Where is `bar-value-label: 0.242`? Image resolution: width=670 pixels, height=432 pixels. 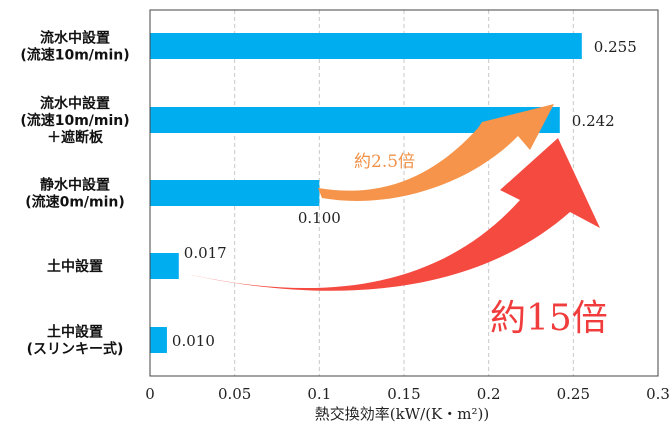 bar-value-label: 0.242 is located at coordinates (593, 121).